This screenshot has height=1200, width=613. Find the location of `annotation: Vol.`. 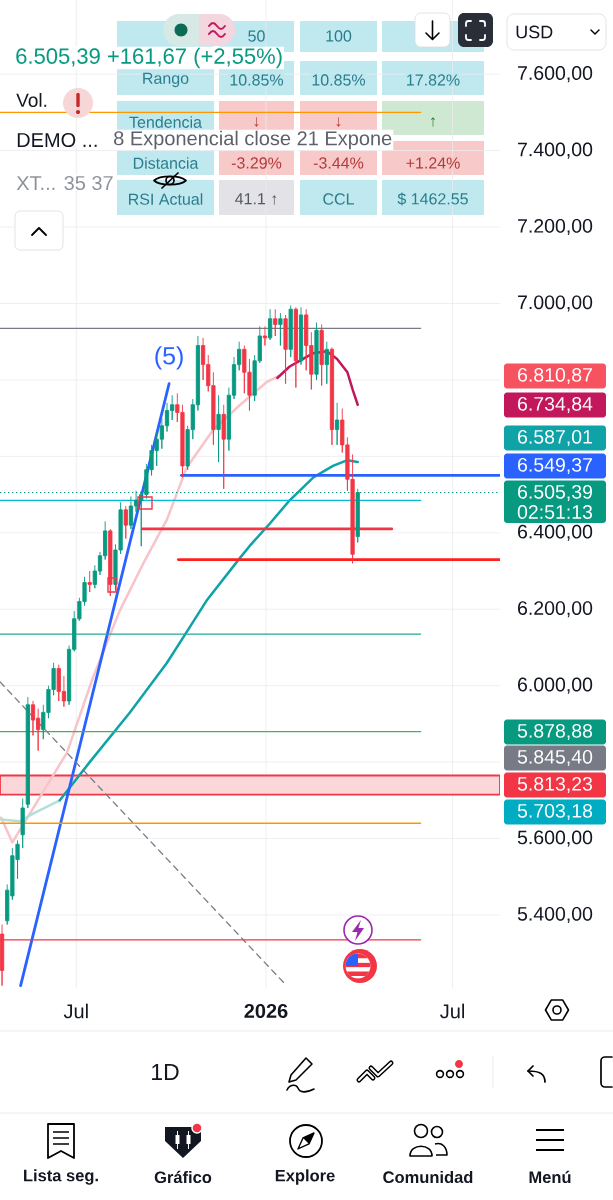

annotation: Vol. is located at coordinates (31, 100).